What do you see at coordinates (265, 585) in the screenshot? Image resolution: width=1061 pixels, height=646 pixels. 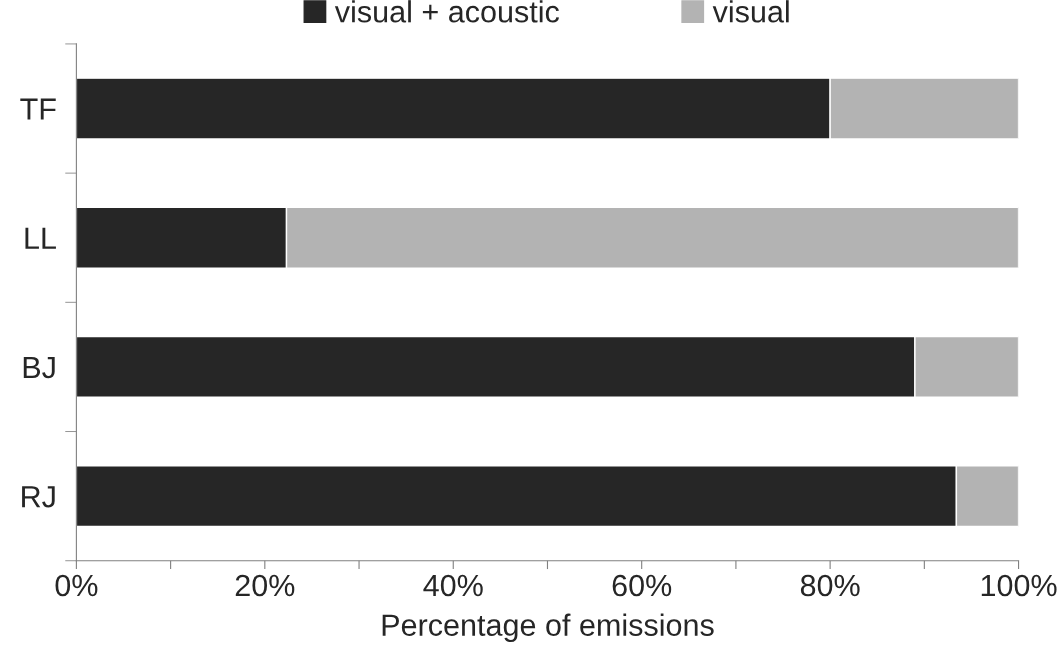 I see `x-tick-label: 20%` at bounding box center [265, 585].